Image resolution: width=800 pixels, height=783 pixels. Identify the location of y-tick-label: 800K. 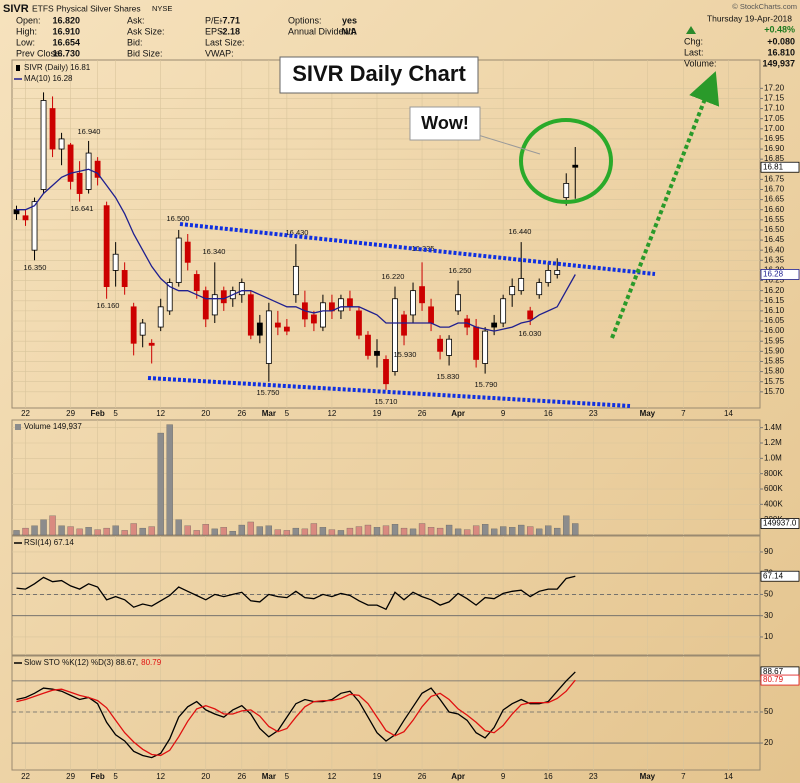
(773, 473).